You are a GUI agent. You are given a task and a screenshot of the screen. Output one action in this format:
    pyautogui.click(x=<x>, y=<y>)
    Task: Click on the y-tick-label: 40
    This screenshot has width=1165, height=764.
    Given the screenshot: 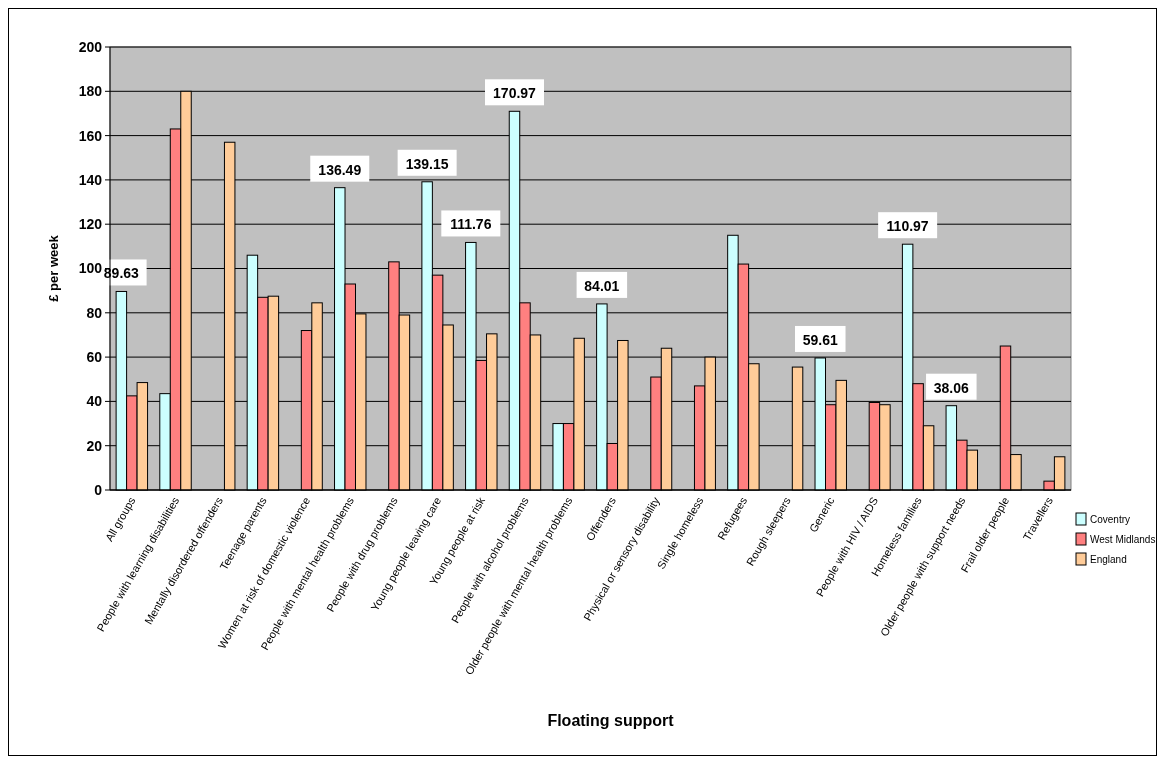 What is the action you would take?
    pyautogui.click(x=94, y=401)
    